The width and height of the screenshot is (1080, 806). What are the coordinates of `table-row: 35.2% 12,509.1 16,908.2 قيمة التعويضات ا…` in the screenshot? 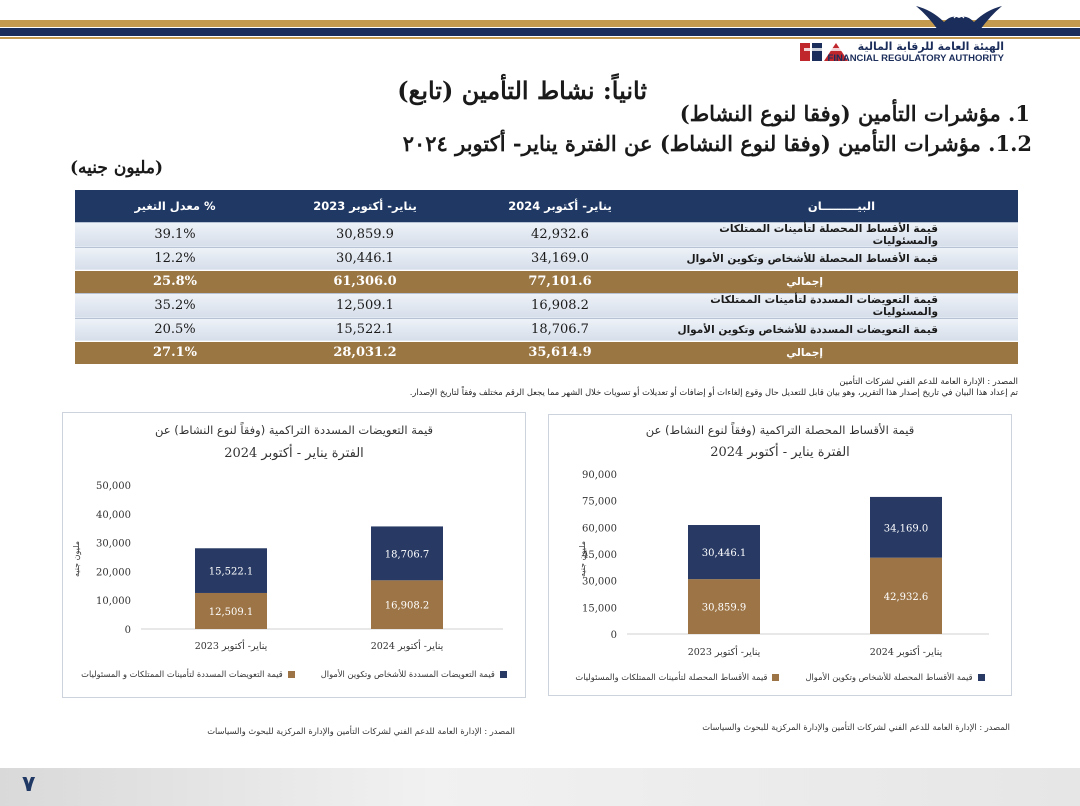 It's located at (546, 305).